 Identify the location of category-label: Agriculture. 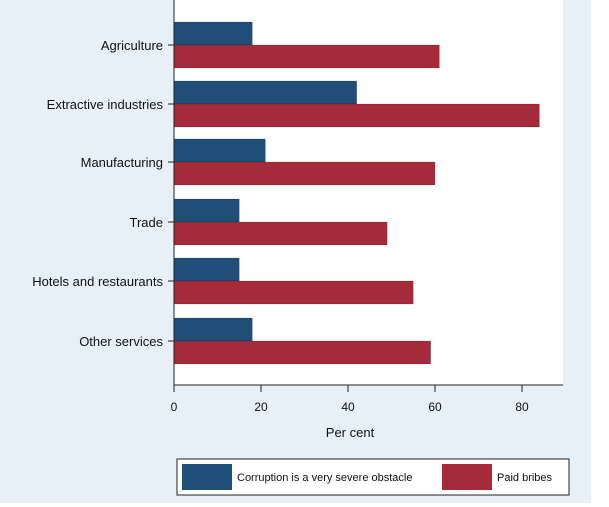
(132, 45).